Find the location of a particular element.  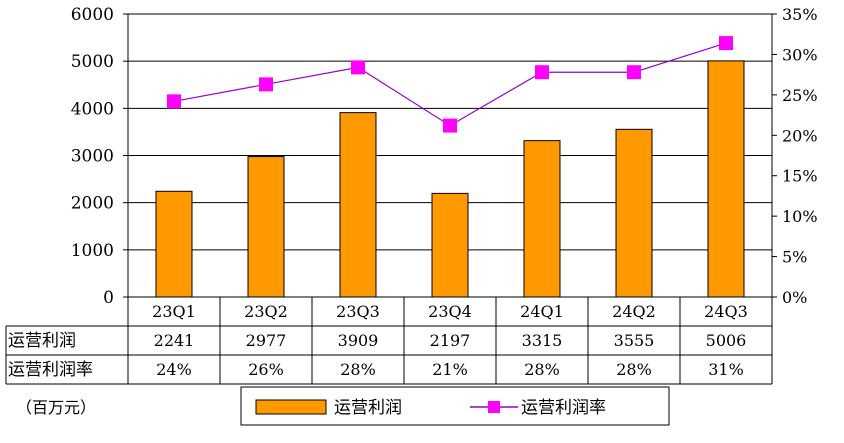

legend-marker-swatch is located at coordinates (494, 407).